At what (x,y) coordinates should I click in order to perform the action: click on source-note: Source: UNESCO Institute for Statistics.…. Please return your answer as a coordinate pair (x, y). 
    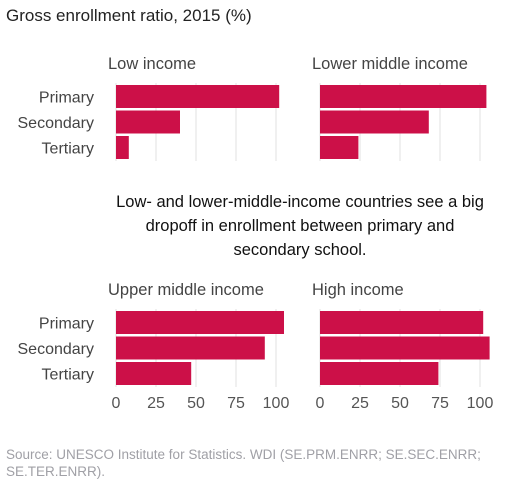
    Looking at the image, I should click on (243, 463).